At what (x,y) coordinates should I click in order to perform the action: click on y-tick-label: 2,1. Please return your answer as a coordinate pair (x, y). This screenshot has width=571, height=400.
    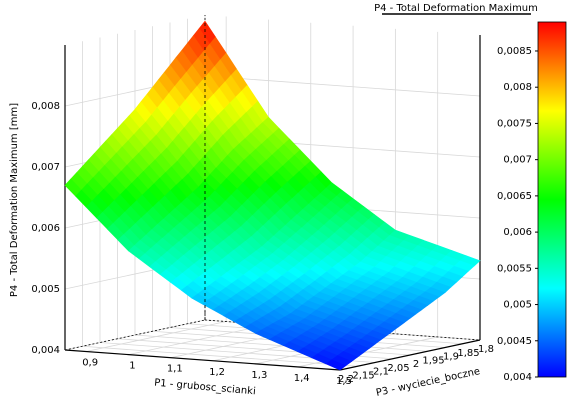
    Looking at the image, I should click on (381, 372).